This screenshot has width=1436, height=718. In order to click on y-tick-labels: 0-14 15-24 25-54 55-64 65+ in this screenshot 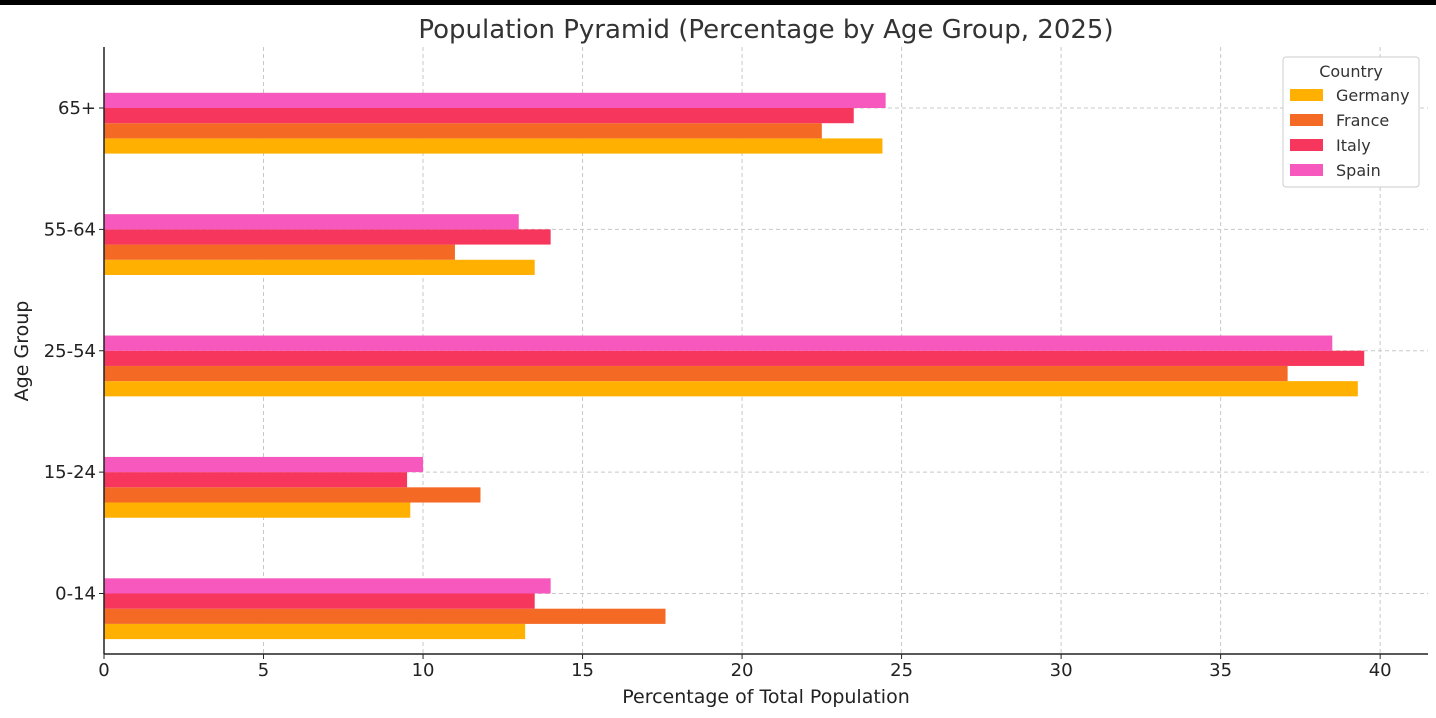, I will do `click(74, 351)`.